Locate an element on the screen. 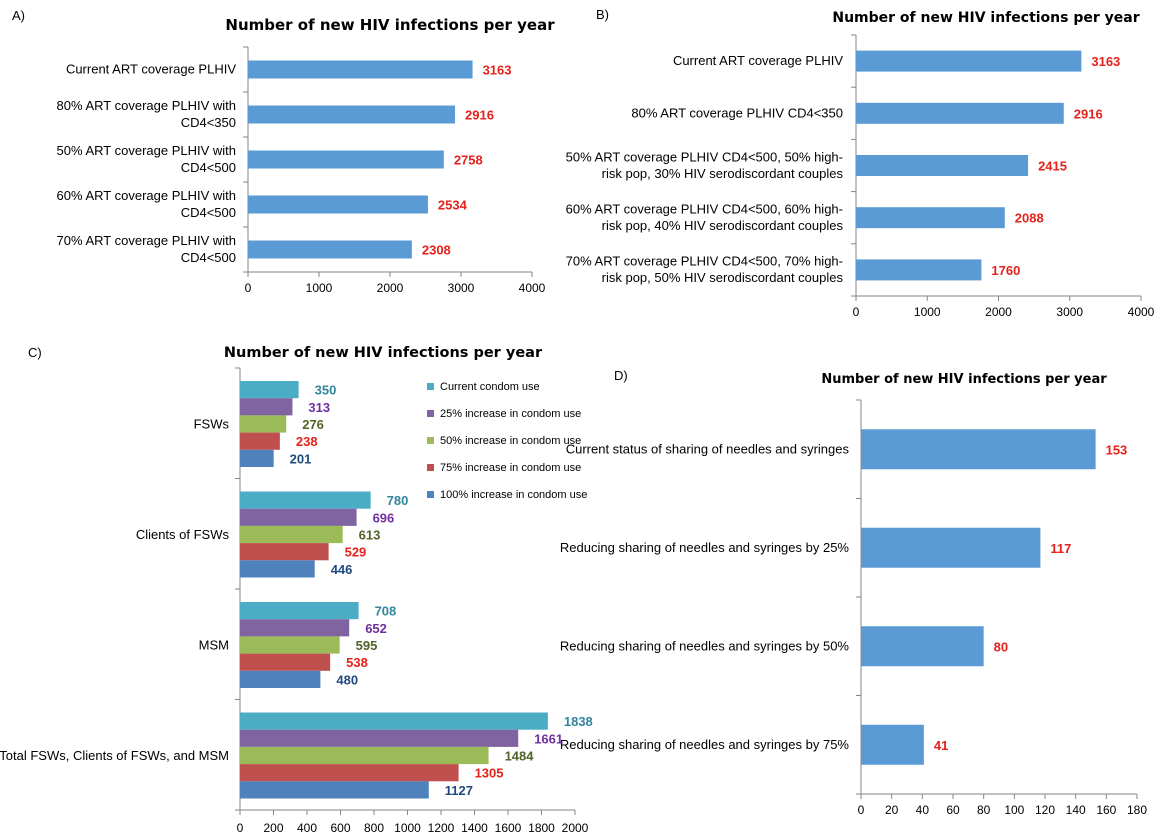  category-label: 50% ART coverage PLHIV with is located at coordinates (146, 150).